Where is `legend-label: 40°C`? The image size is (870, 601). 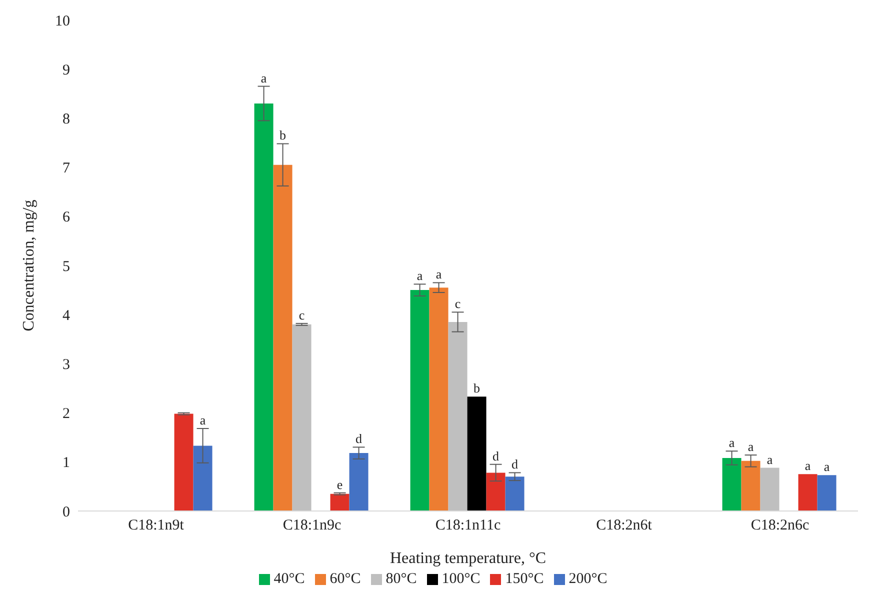 legend-label: 40°C is located at coordinates (289, 579).